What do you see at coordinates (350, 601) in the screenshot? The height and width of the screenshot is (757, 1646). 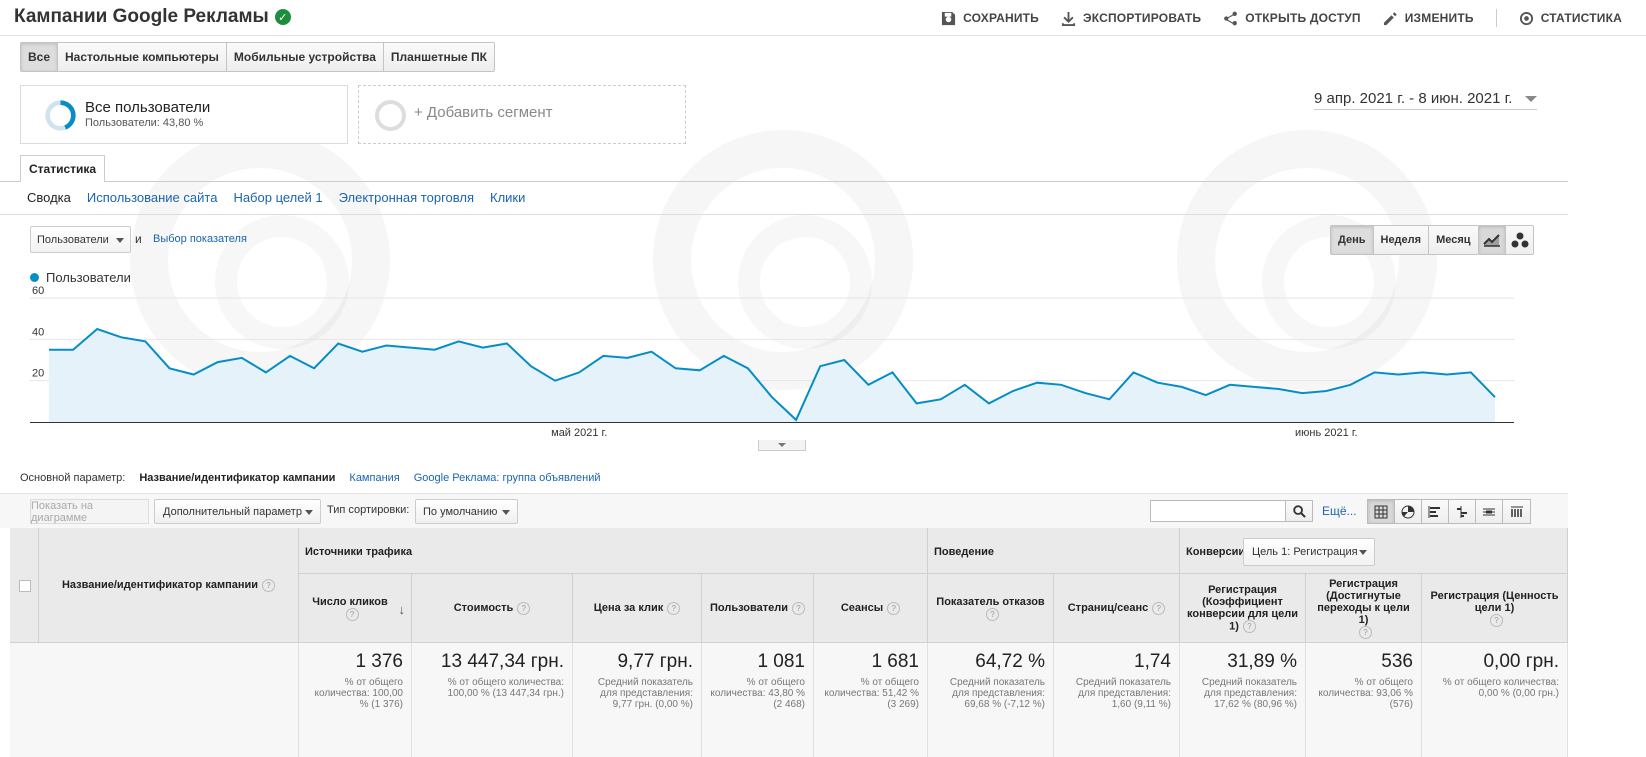 I see `col-clicks-label: Число кликов` at bounding box center [350, 601].